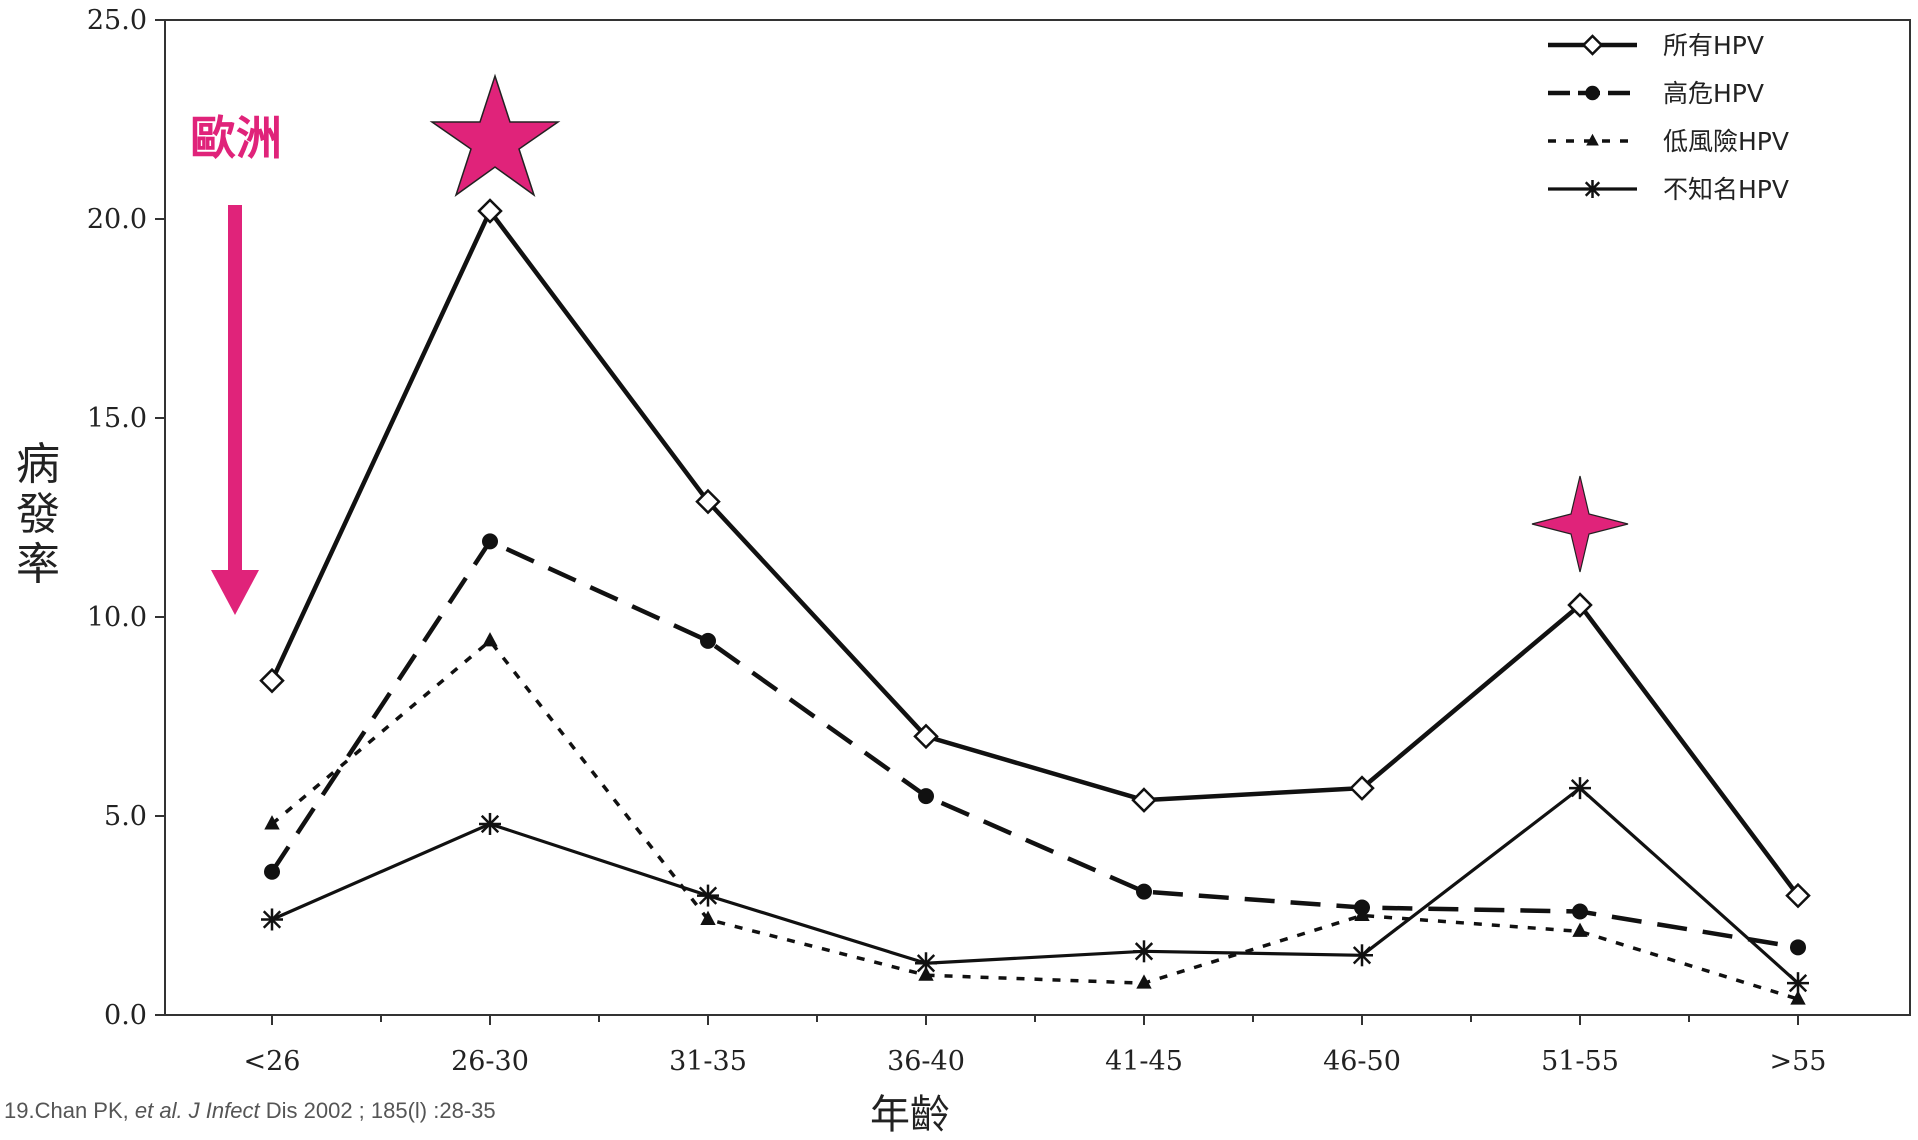 The width and height of the screenshot is (1918, 1140). Describe the element at coordinates (1035, 1046) in the screenshot. I see `x-axis: <26 26-30 31-35 36-40 41-45 46-50 51-55 >55` at that location.